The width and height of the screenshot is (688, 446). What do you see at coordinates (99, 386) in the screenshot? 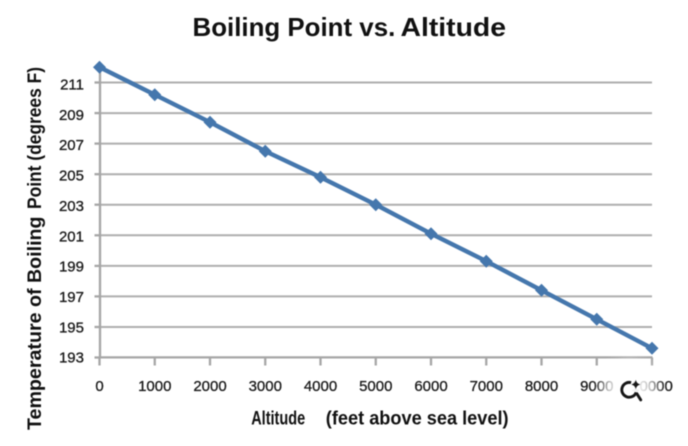
I see `svg-text: 0` at bounding box center [99, 386].